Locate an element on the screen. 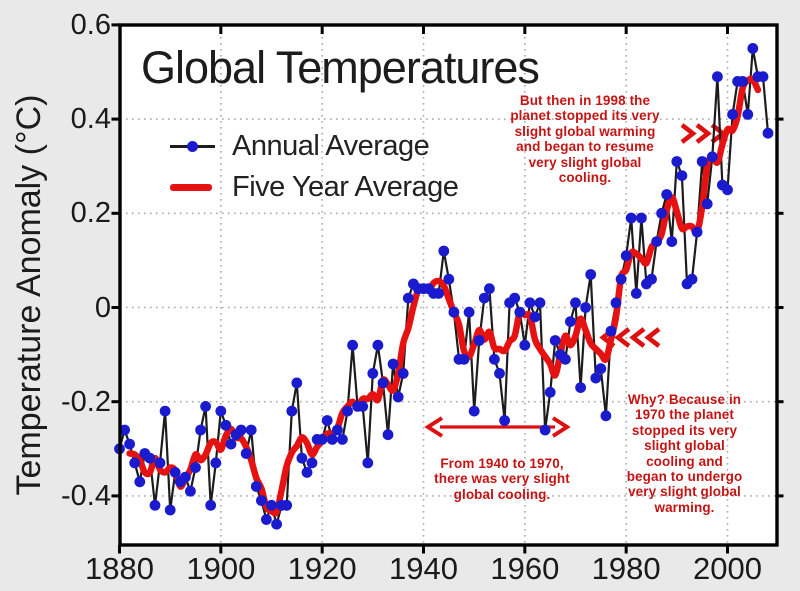 Image resolution: width=800 pixels, height=591 pixels. legend-label-five-year: Five Year Average is located at coordinates (345, 187).